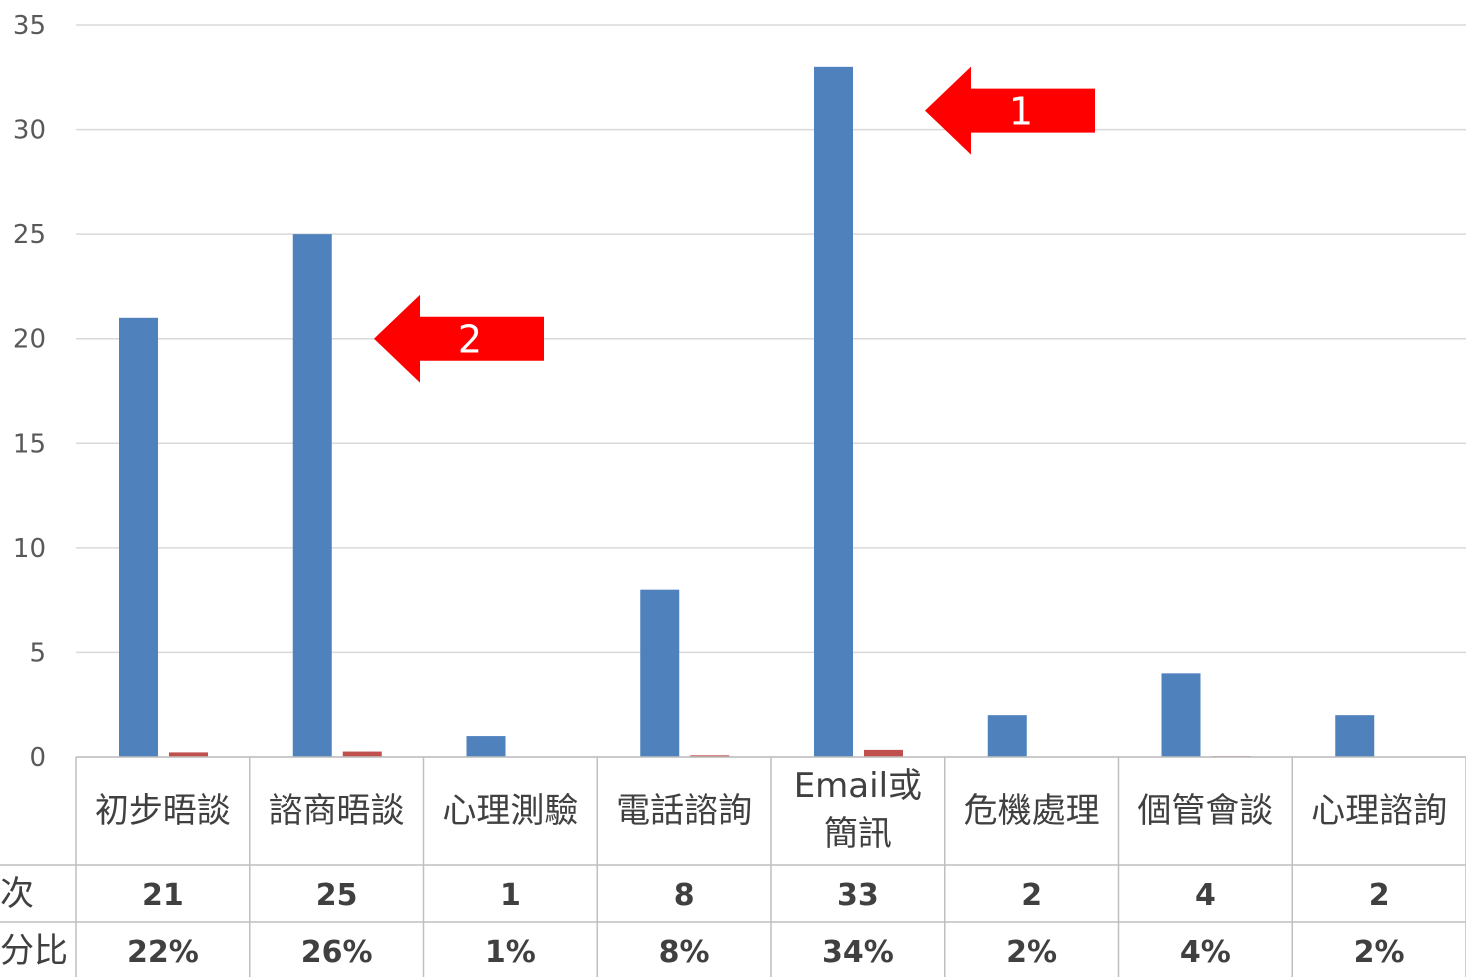  I want to click on category-label: 個管會談, so click(1205, 811).